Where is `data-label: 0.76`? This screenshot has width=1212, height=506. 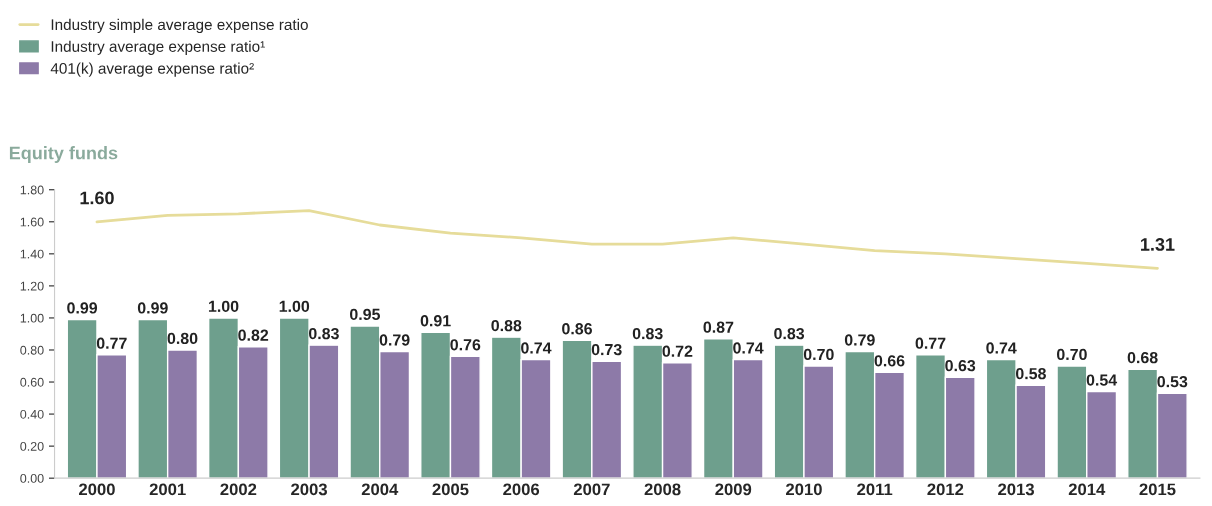
data-label: 0.76 is located at coordinates (465, 345).